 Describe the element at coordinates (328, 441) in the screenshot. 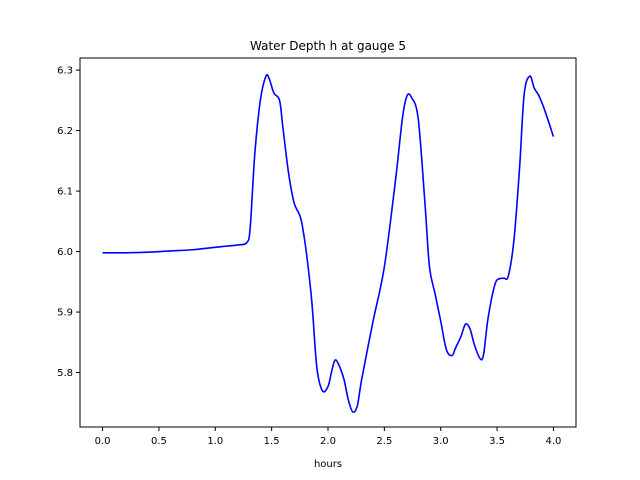

I see `x-tick-label: 2.0` at that location.